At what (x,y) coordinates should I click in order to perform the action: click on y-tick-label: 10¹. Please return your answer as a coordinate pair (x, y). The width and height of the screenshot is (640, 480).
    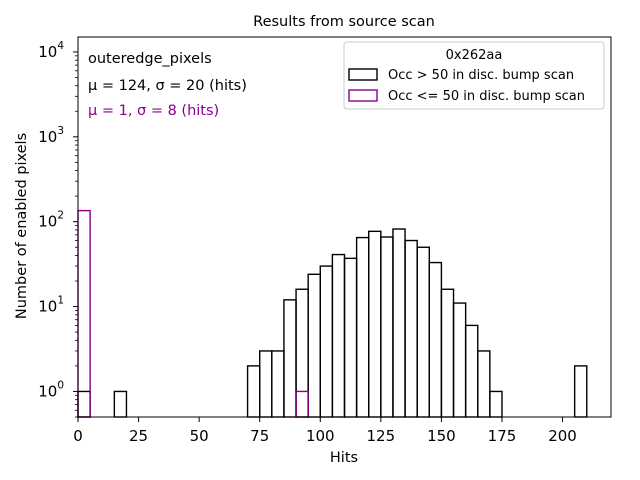
    Looking at the image, I should click on (51, 305).